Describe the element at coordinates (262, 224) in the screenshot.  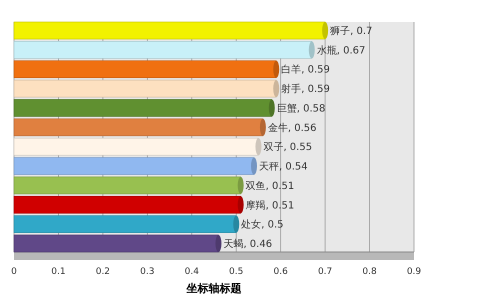
I see `data-label: 处女, 0.5` at that location.